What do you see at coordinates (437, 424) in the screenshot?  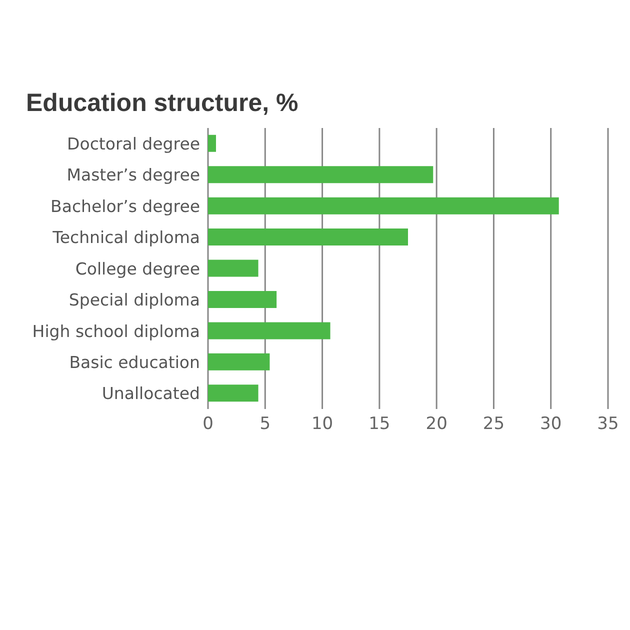 I see `x-tick-label: 20` at bounding box center [437, 424].